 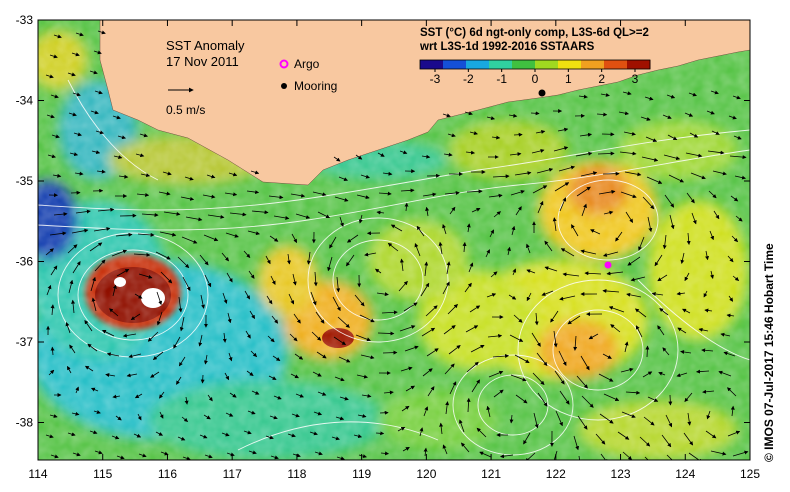 I want to click on scale-label: 0.5 m/s, so click(x=185, y=110).